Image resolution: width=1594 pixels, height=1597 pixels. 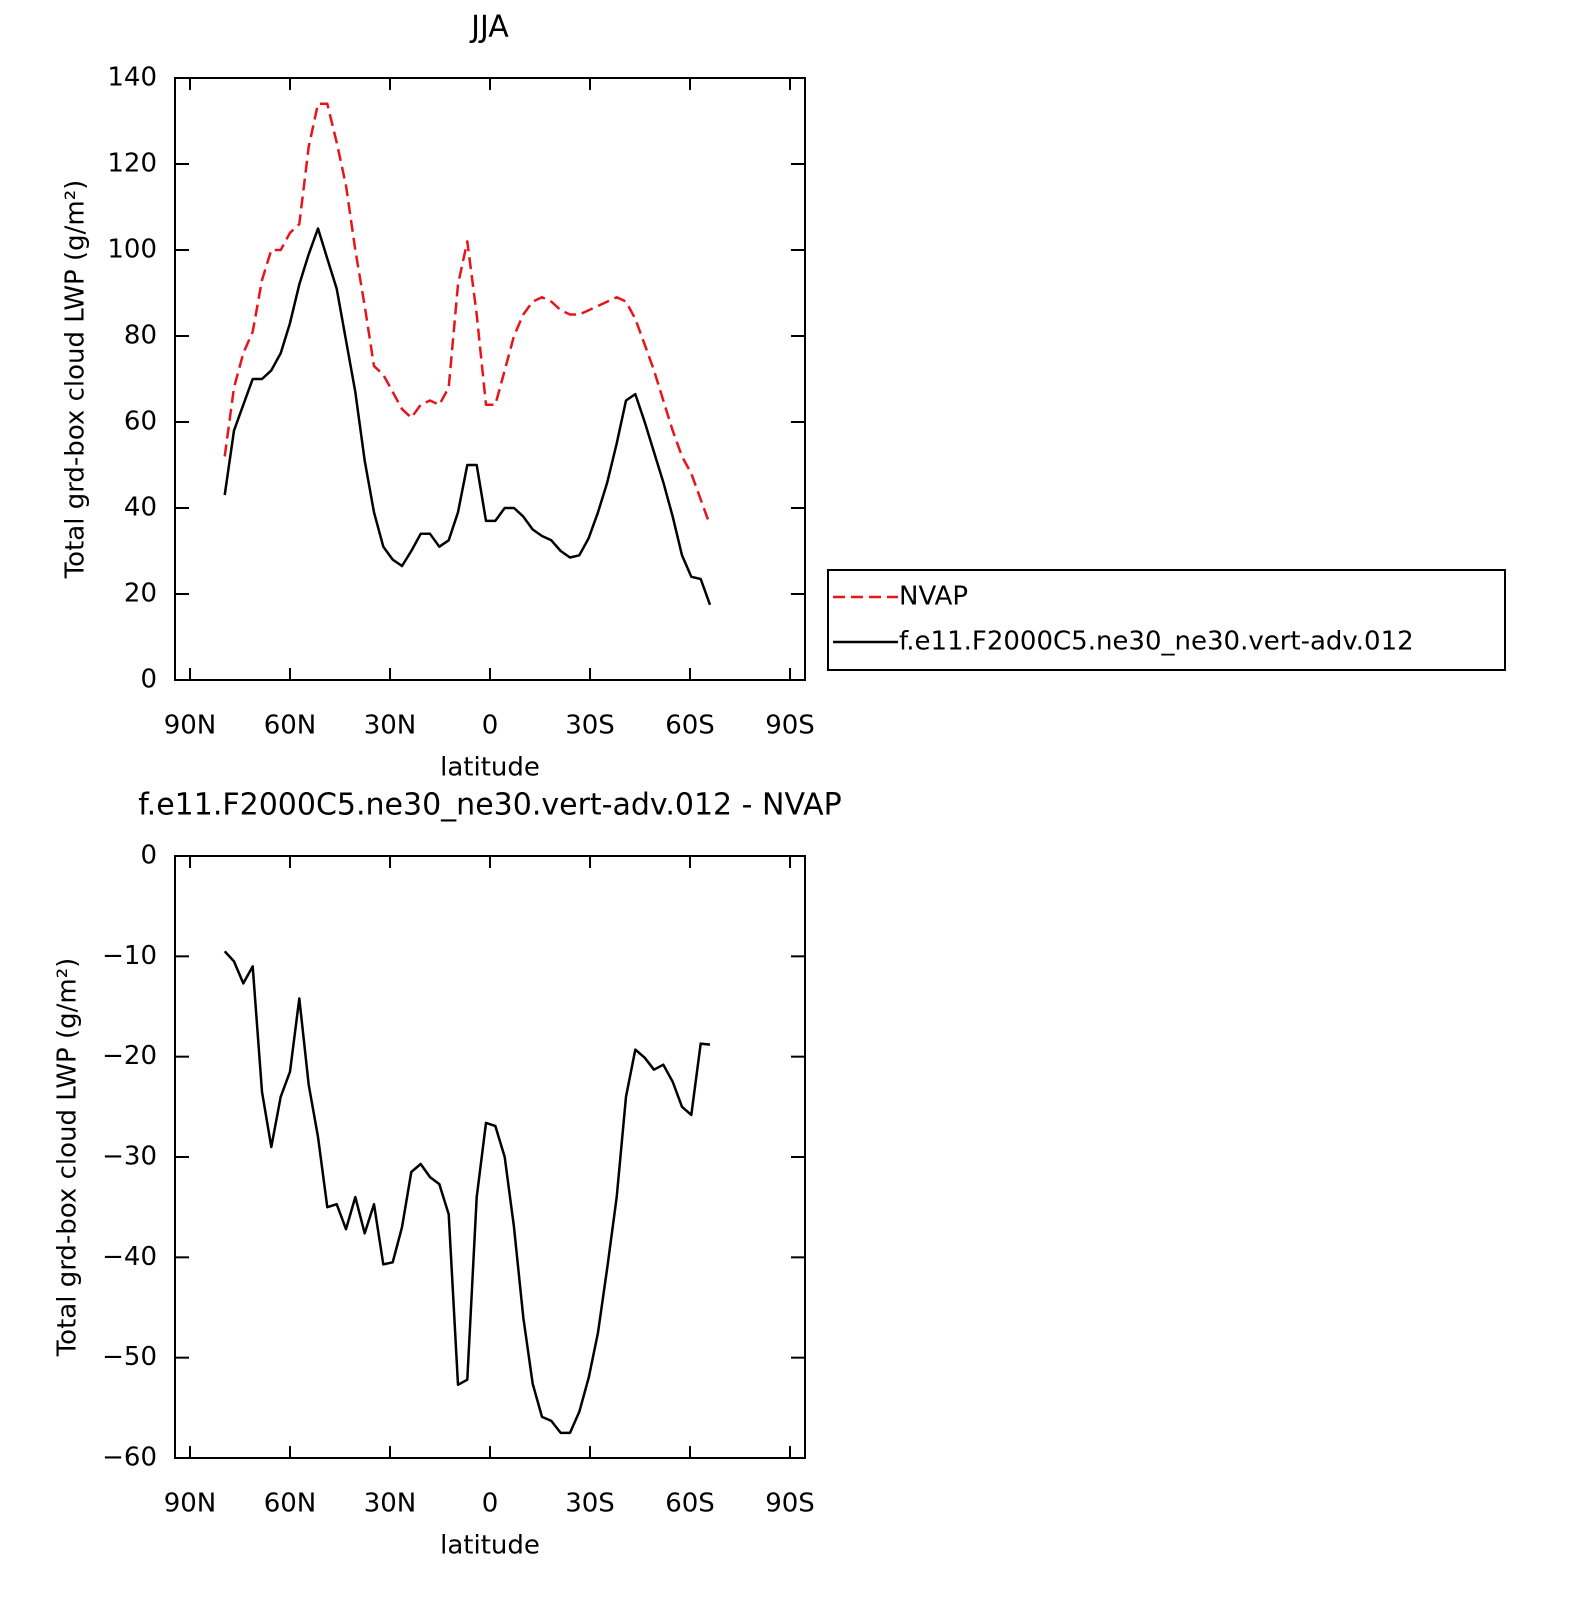 I want to click on y-tick-label: 20, so click(x=140, y=594).